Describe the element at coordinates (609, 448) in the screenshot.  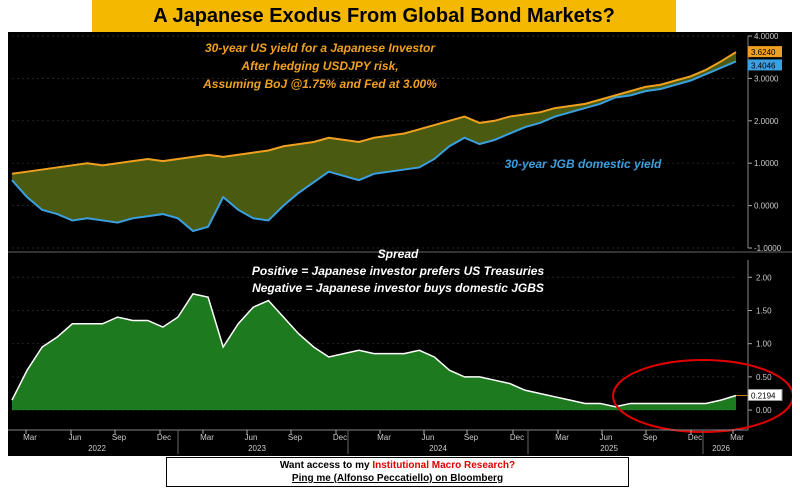
I see `xyear-label: 2025` at that location.